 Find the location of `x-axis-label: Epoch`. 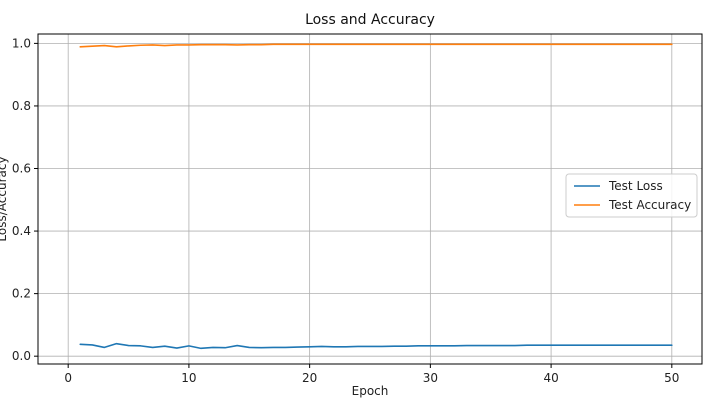

x-axis-label: Epoch is located at coordinates (370, 391).